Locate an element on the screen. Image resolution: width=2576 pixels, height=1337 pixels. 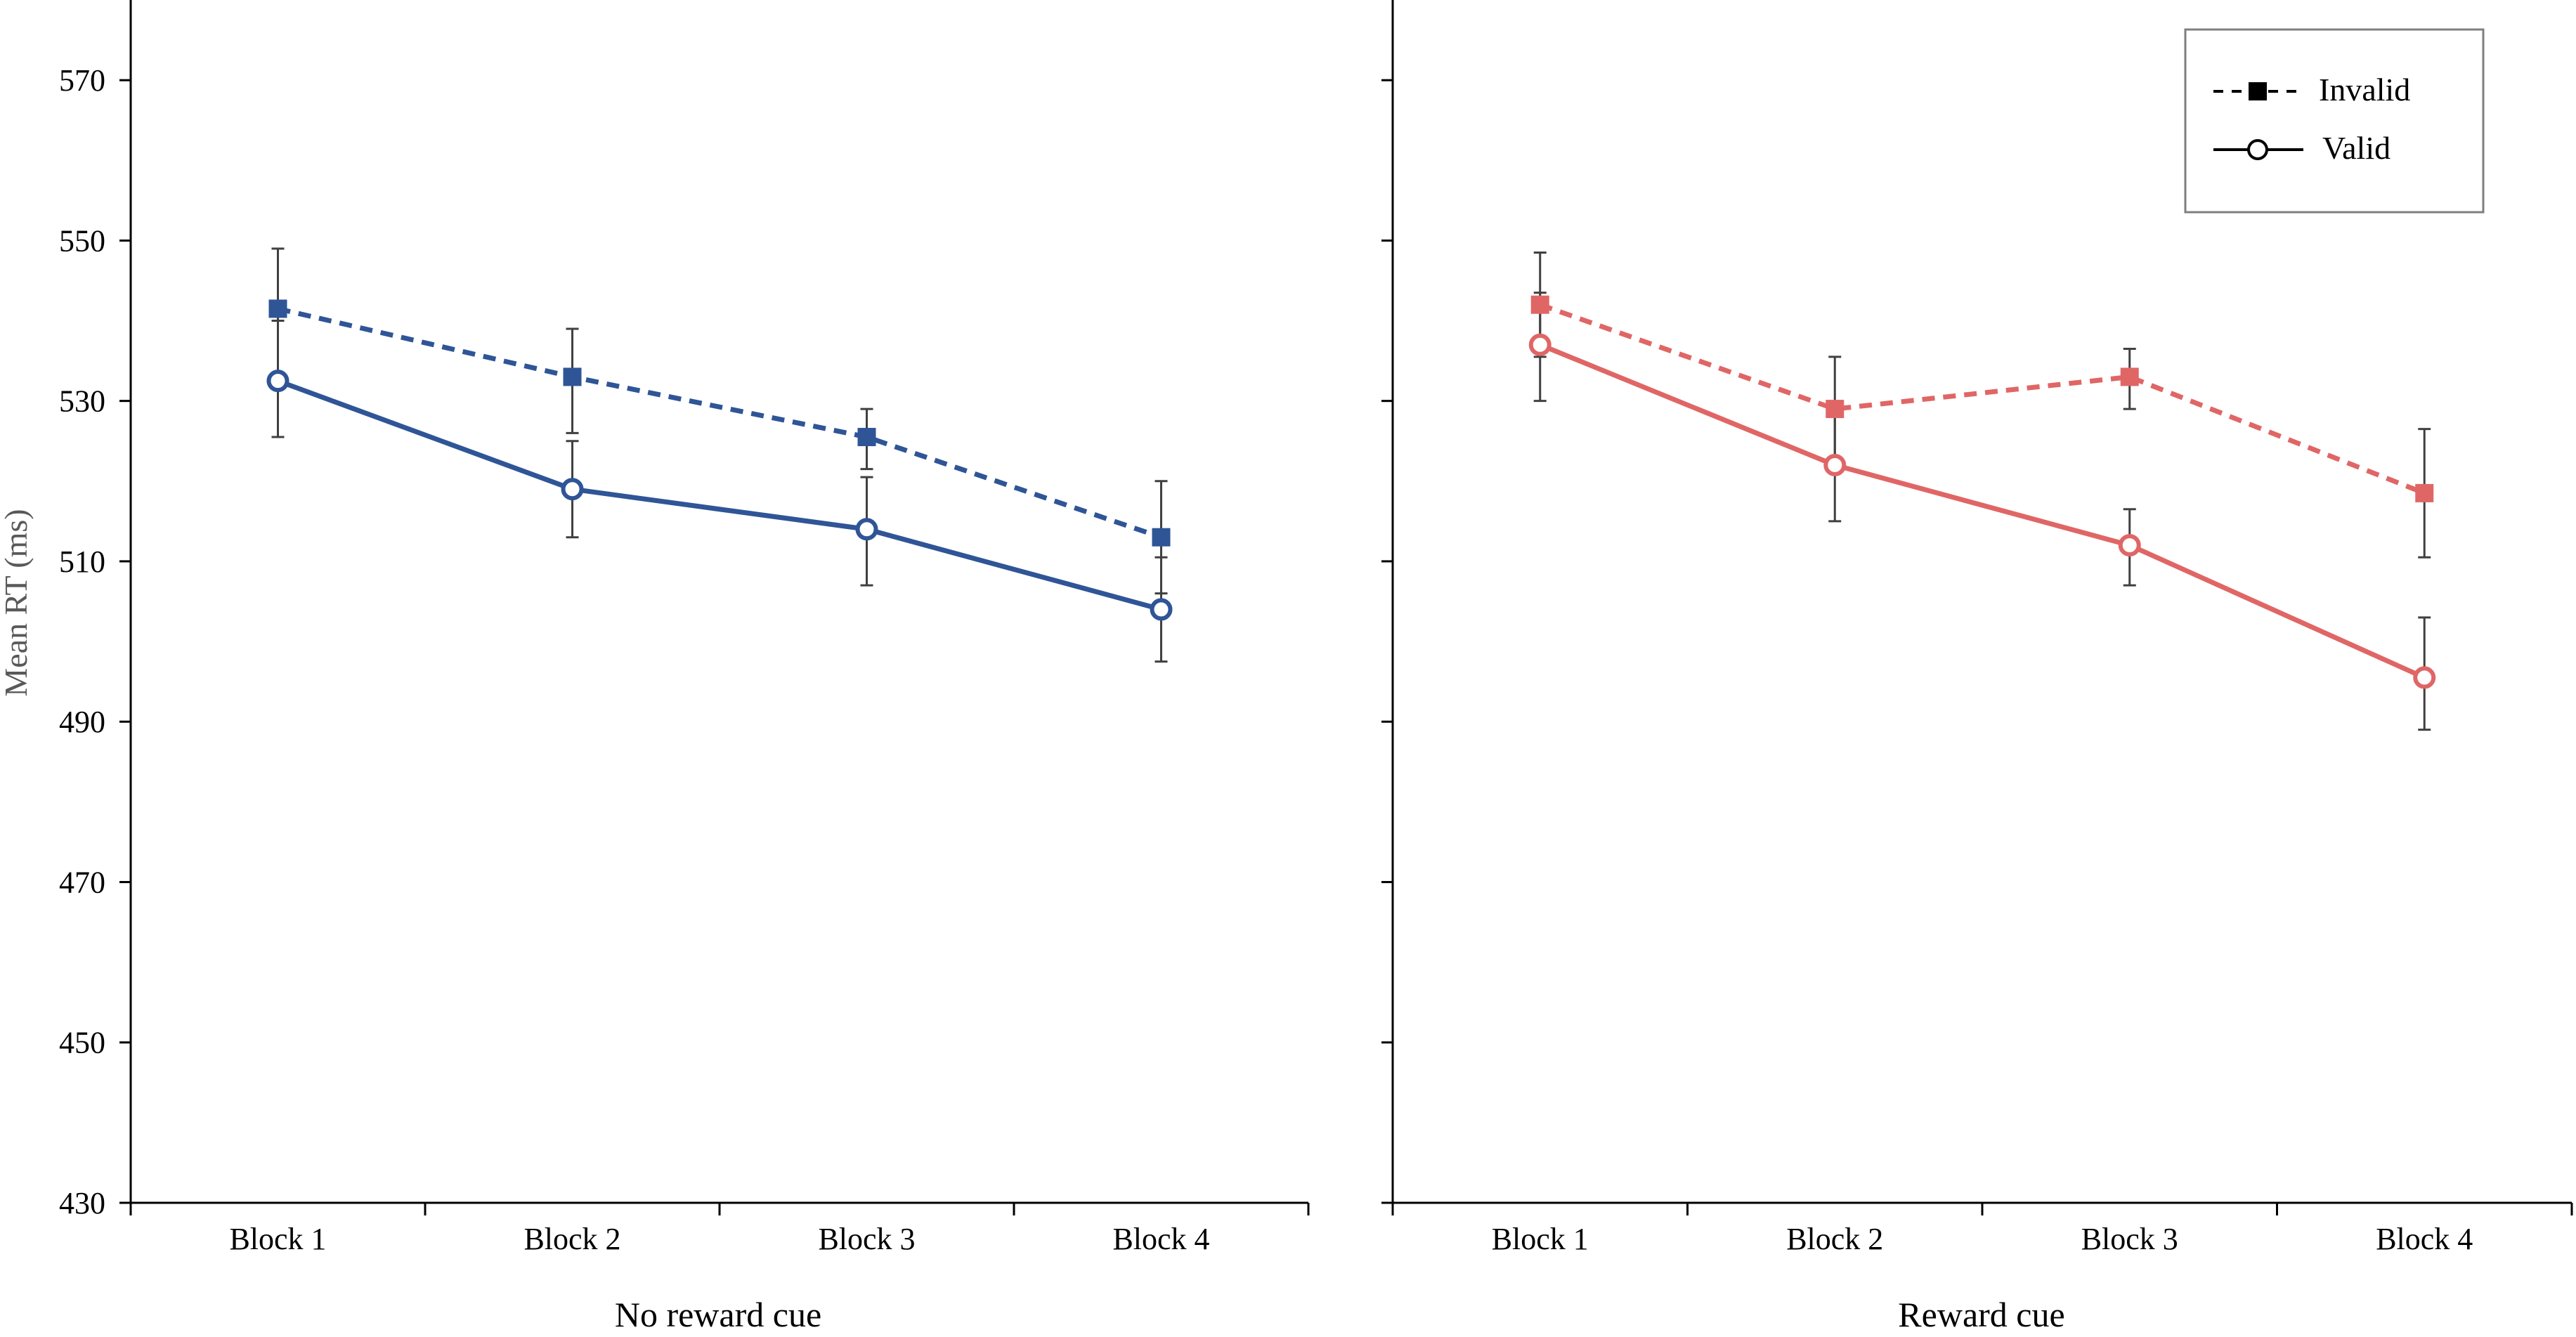
y-tick-label: 510 is located at coordinates (82, 561).